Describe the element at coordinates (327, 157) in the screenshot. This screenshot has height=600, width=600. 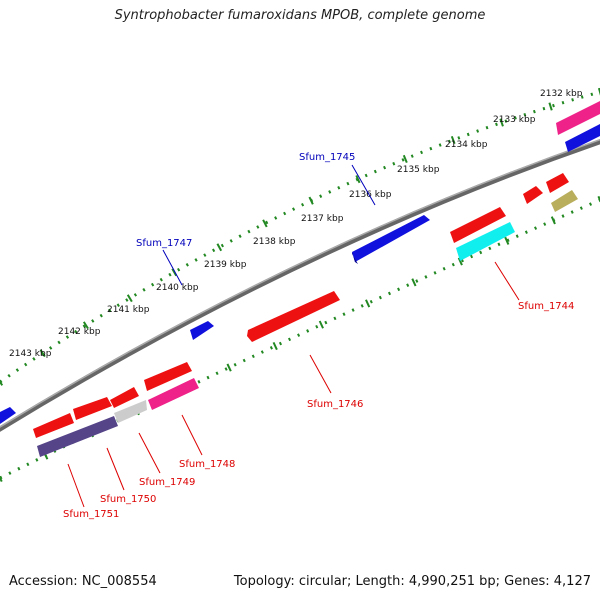
I see `label-sfum-1745: Sfum_1745` at that location.